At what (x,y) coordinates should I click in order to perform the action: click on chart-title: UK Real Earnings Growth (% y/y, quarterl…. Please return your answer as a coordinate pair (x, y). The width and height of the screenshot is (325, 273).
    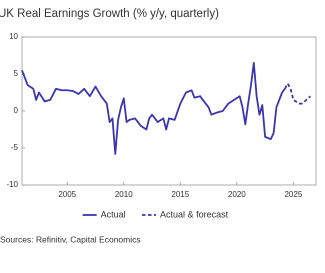
    Looking at the image, I should click on (109, 14).